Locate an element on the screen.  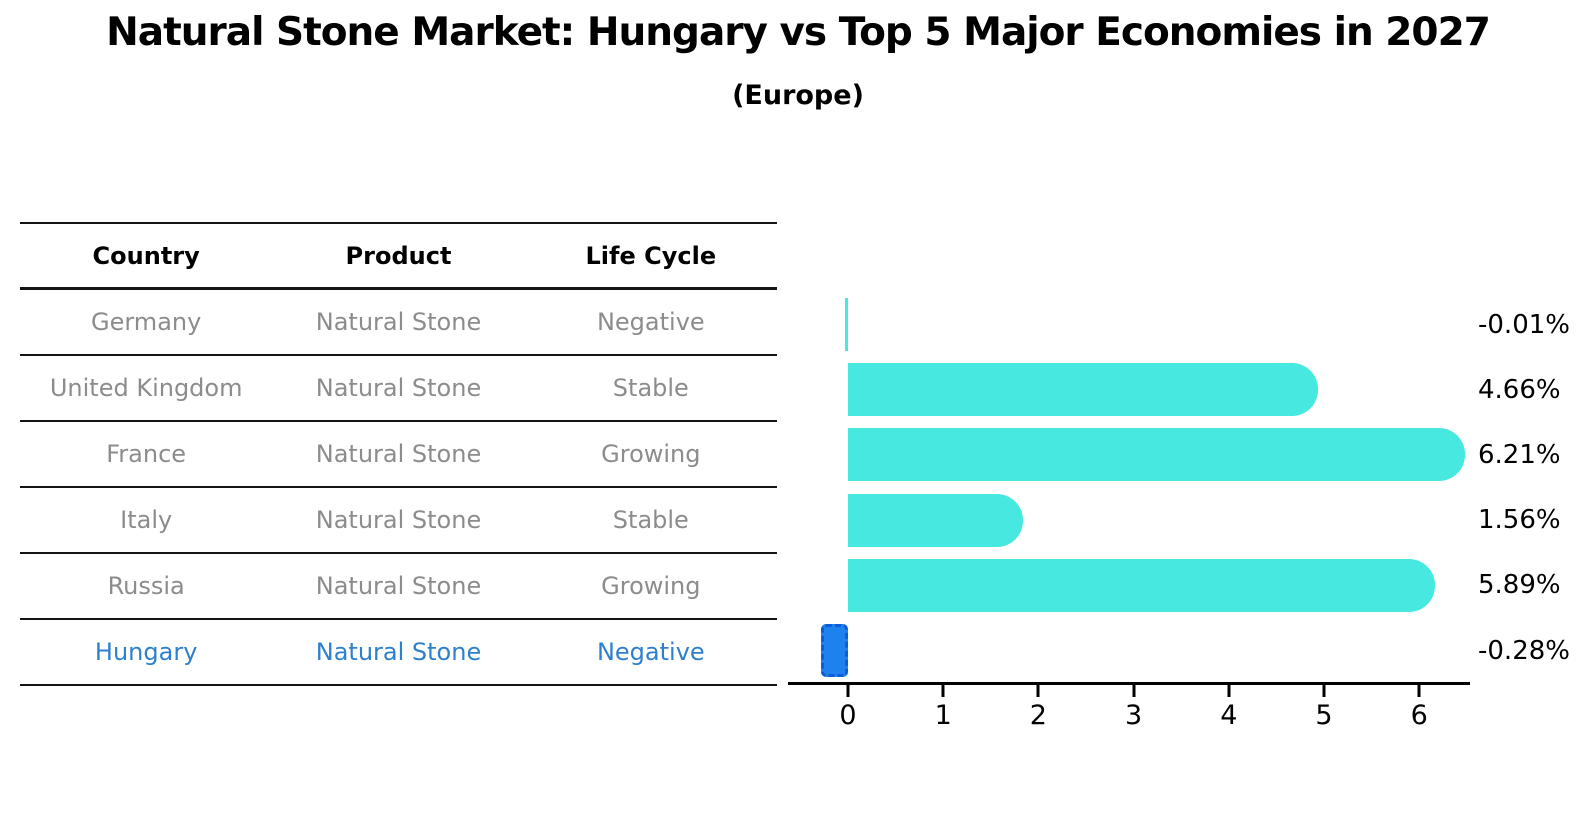
x-axis-tick-label: 4 is located at coordinates (1229, 715).